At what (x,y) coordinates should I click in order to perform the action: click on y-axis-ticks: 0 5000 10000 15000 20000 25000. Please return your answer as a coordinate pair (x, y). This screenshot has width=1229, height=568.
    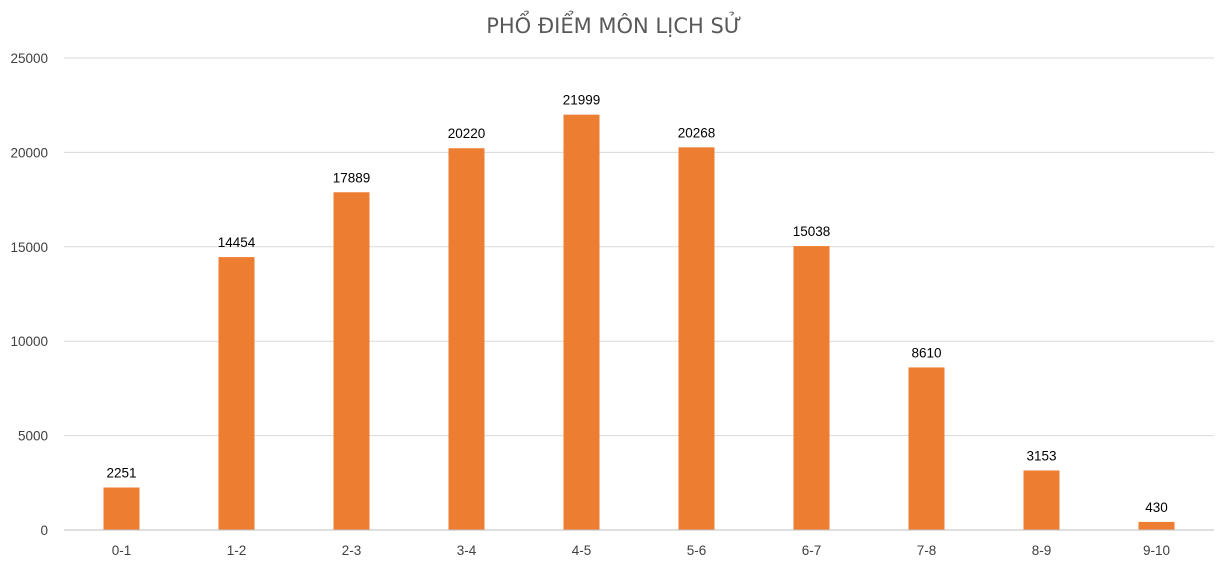
    Looking at the image, I should click on (29, 294).